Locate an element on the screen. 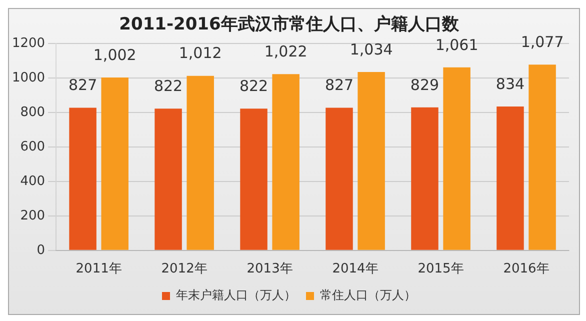 Image resolution: width=586 pixels, height=321 pixels. y-tick-label: 0 is located at coordinates (41, 250).